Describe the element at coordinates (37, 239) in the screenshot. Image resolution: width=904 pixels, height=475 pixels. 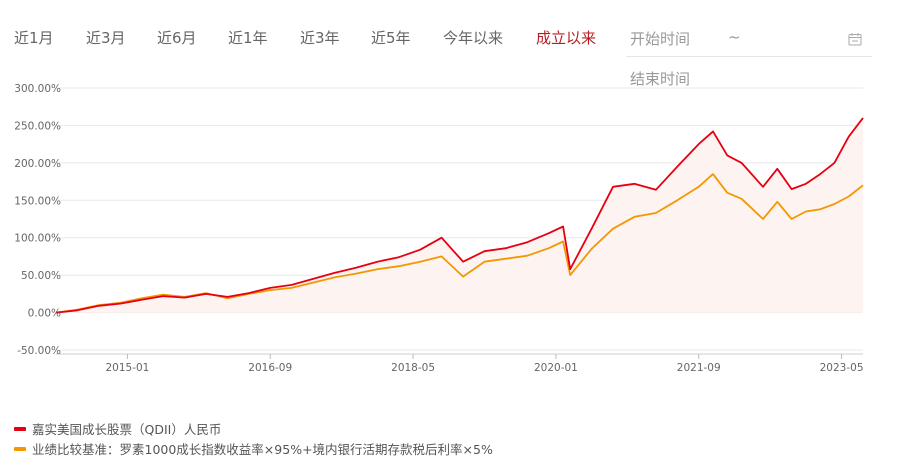
I see `y-tick-label: 100.00%` at that location.